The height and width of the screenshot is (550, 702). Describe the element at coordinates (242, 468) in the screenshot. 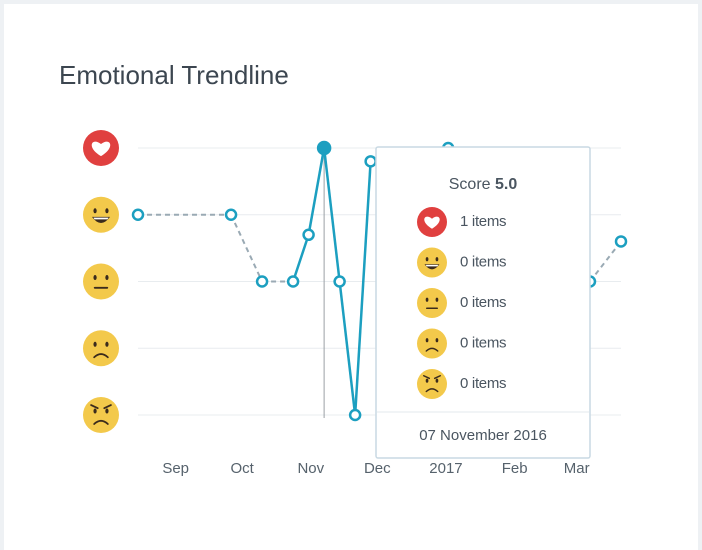

I see `x-tick-label: Oct` at that location.